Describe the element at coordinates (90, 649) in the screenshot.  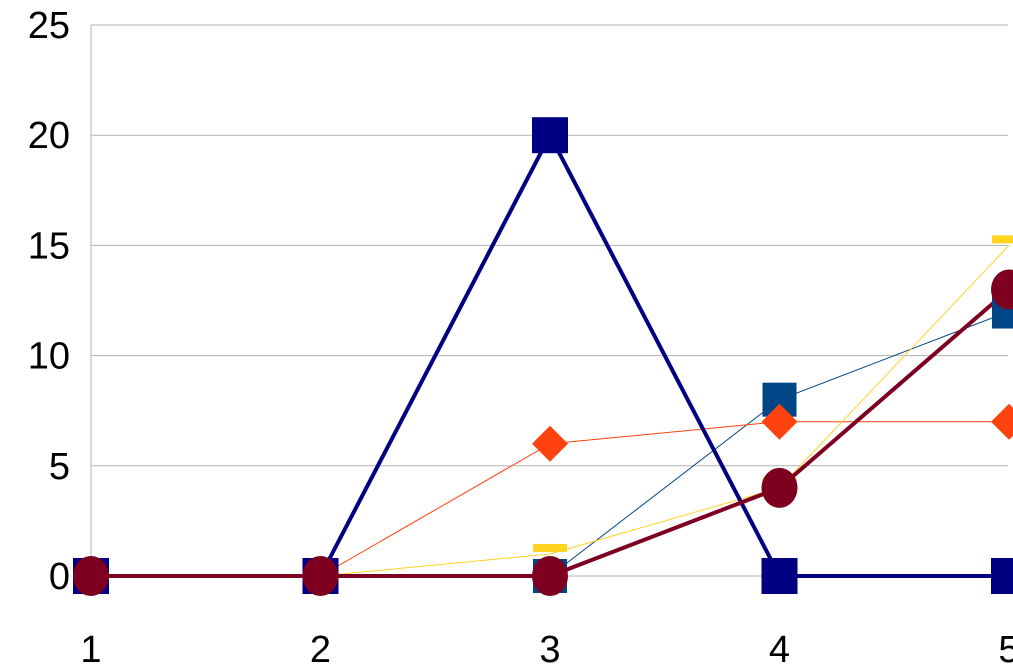
I see `x-tick-label: 1` at that location.